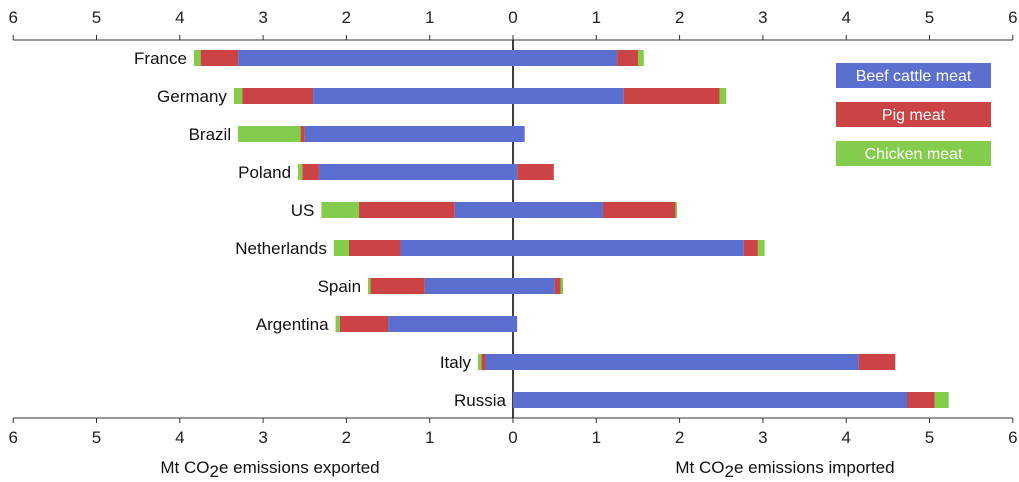 This screenshot has height=482, width=1019. What do you see at coordinates (456, 362) in the screenshot?
I see `category-label: Italy` at bounding box center [456, 362].